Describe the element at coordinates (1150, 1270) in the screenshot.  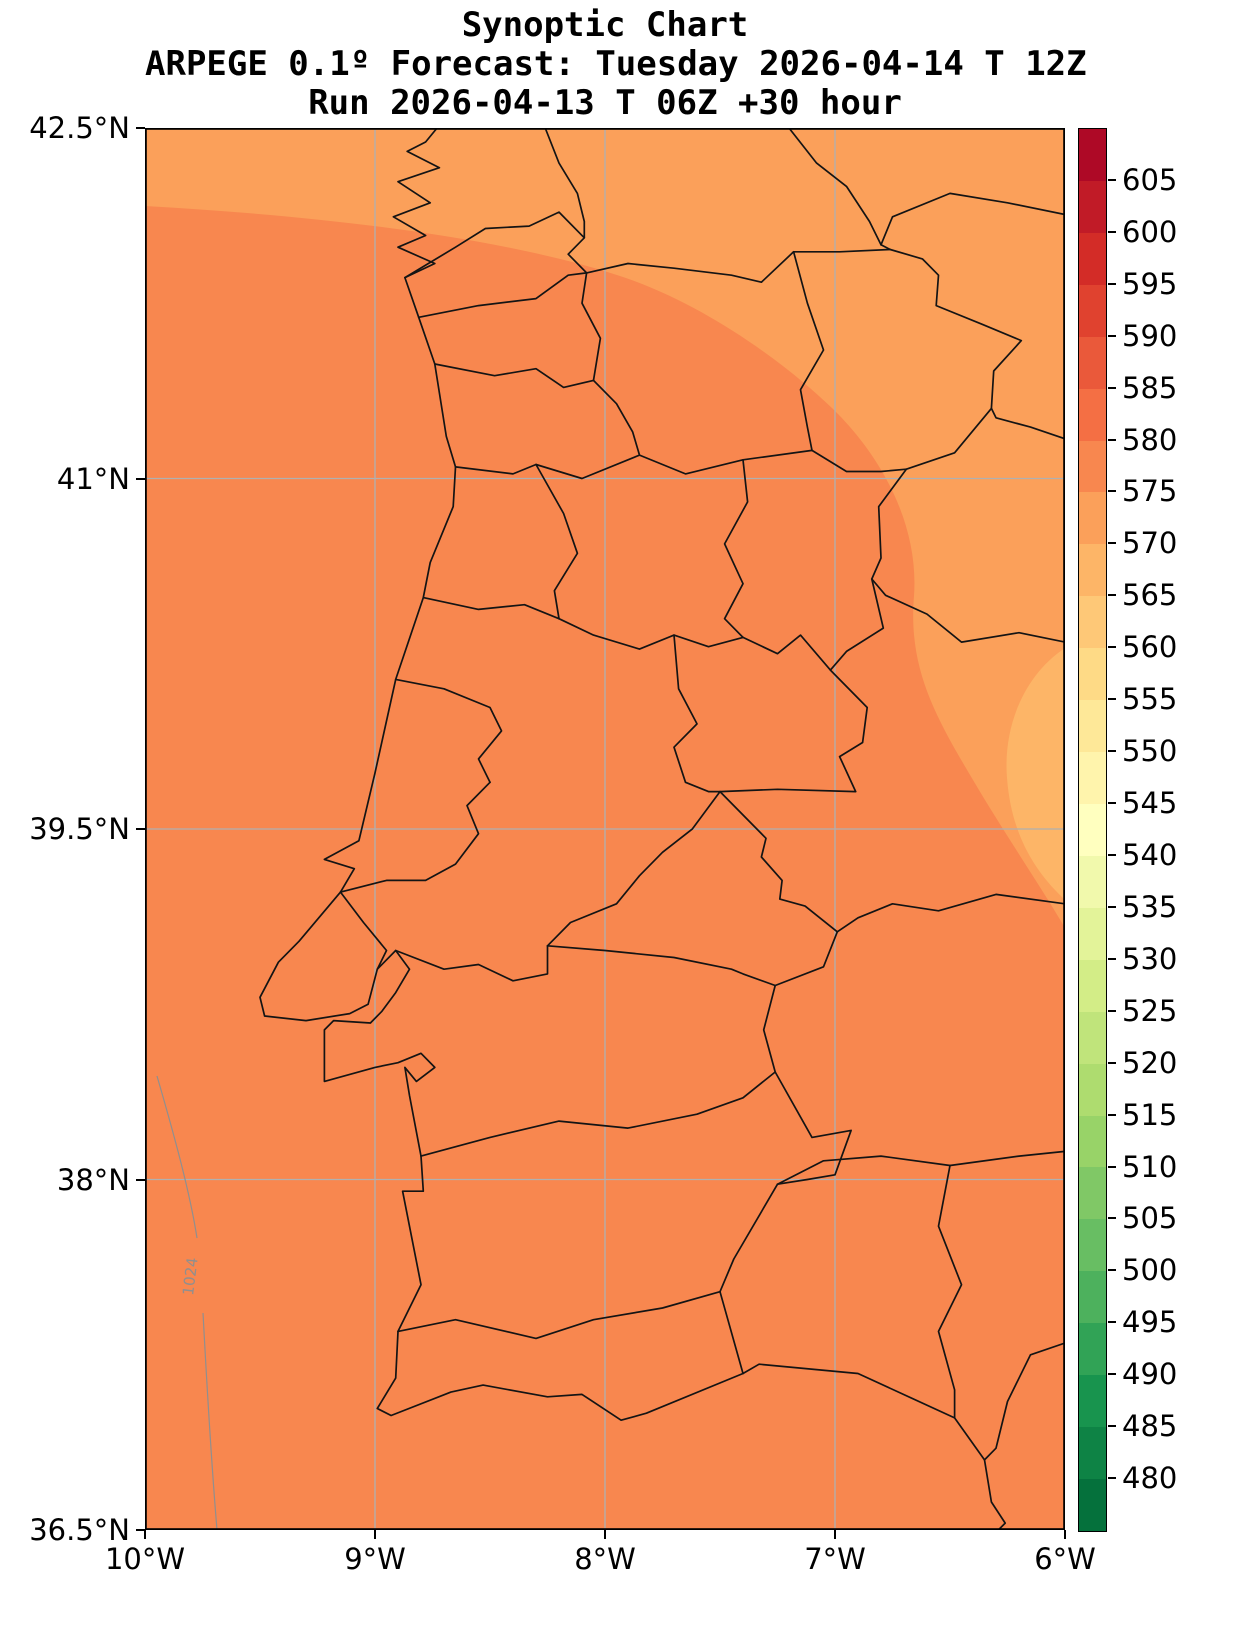
I see `colorbar-tick-label: 500` at that location.